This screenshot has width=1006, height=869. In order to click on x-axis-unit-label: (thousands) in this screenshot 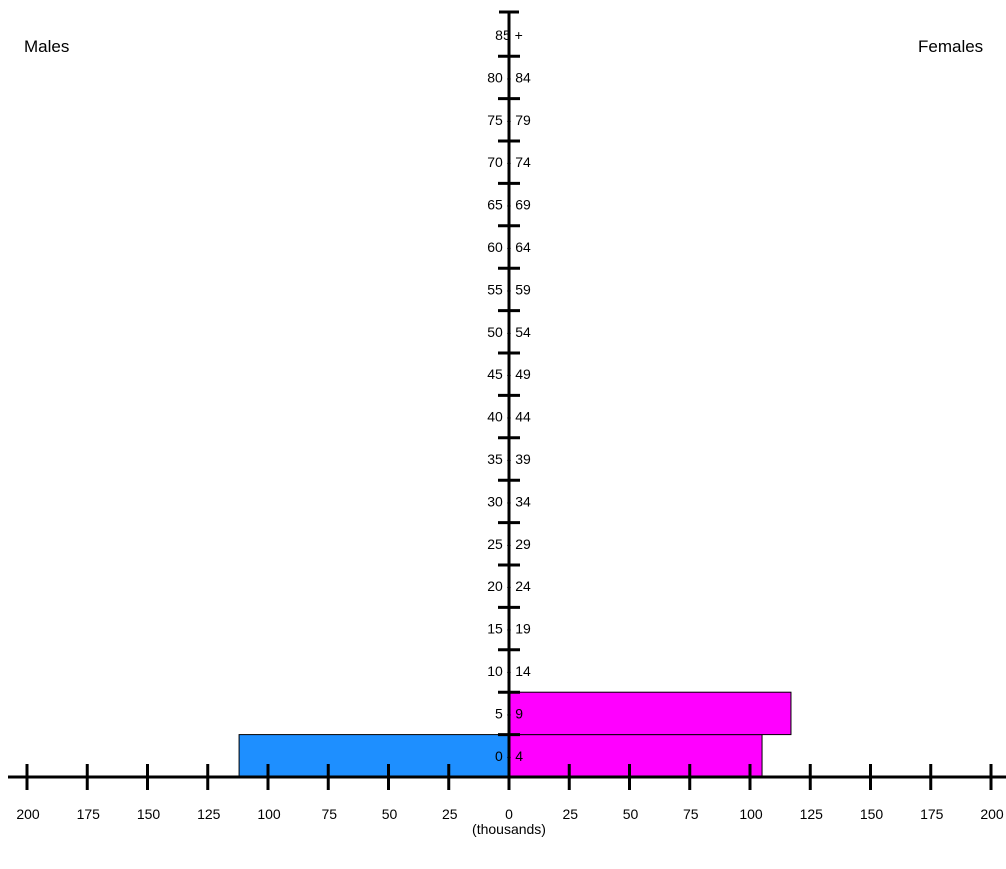, I will do `click(509, 829)`.